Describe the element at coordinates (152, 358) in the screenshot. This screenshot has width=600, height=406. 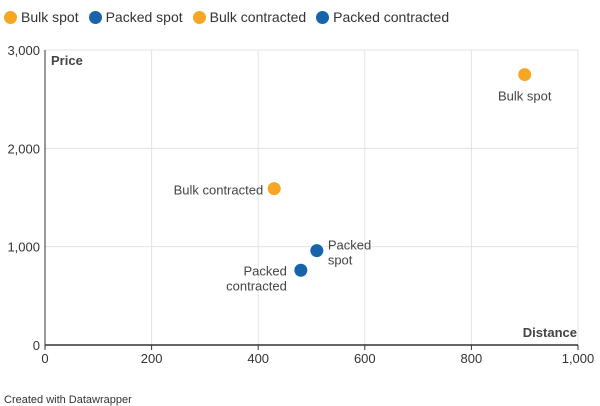
I see `x-tick-label: 200` at that location.